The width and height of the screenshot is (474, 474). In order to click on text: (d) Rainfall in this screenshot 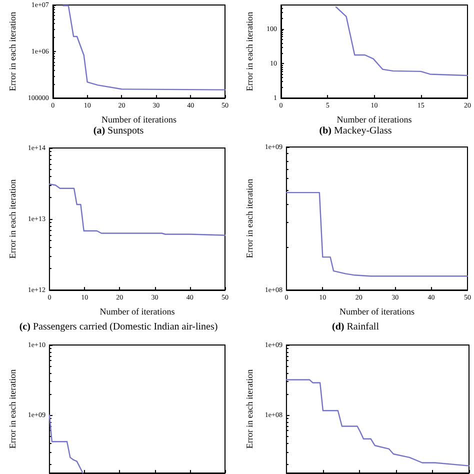, I will do `click(356, 327)`.